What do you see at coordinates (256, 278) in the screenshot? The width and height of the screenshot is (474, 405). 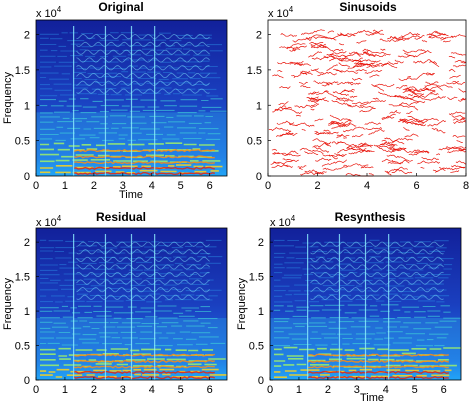 I see `y-tick-label: 1.5` at bounding box center [256, 278].